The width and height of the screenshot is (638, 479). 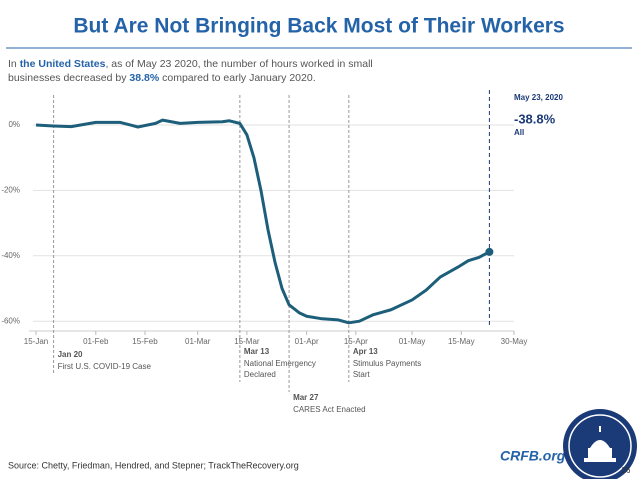 What do you see at coordinates (461, 341) in the screenshot?
I see `x-tick-label: 15-May` at bounding box center [461, 341].